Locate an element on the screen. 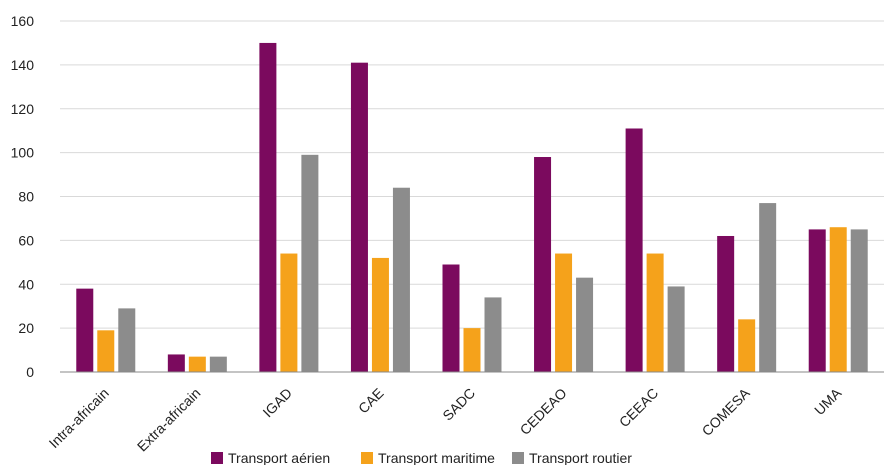  x-tick-label: UMA is located at coordinates (828, 401).